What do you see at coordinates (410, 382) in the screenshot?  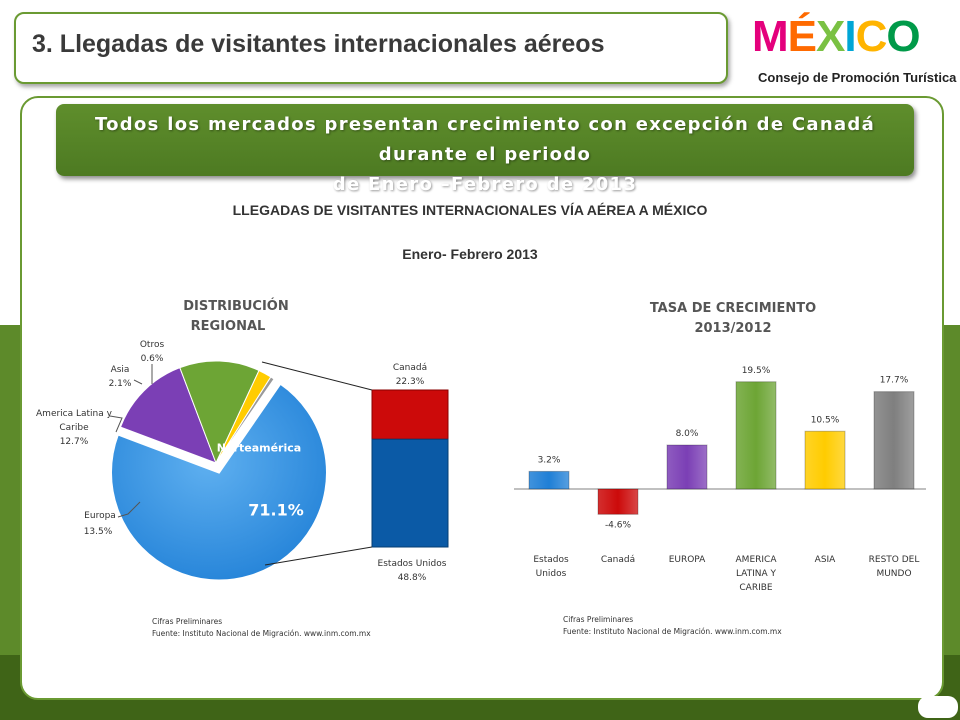 I see `breakdown-value-canada: 22.3%` at bounding box center [410, 382].